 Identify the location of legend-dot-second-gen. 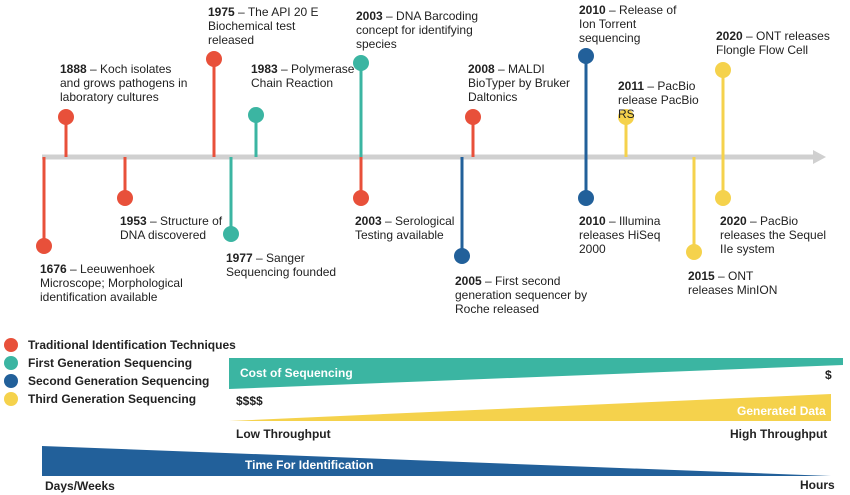
(11, 381).